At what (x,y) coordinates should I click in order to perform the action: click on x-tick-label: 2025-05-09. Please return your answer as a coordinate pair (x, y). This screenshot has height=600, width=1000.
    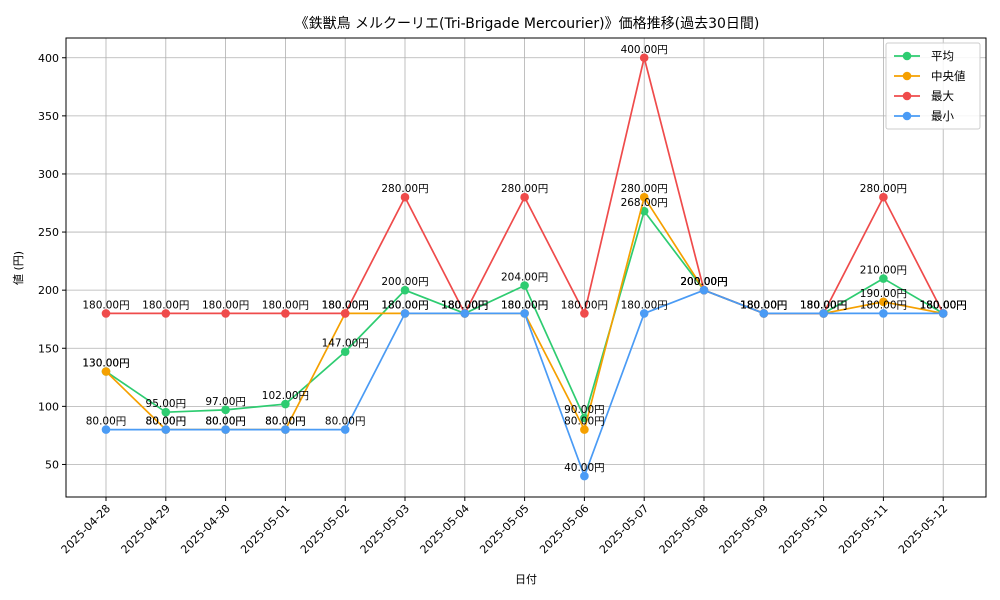
    Looking at the image, I should click on (744, 529).